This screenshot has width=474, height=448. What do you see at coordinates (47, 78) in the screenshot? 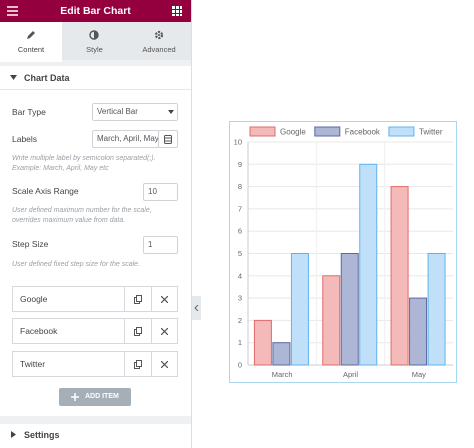
I see `section-title: Chart Data` at bounding box center [47, 78].